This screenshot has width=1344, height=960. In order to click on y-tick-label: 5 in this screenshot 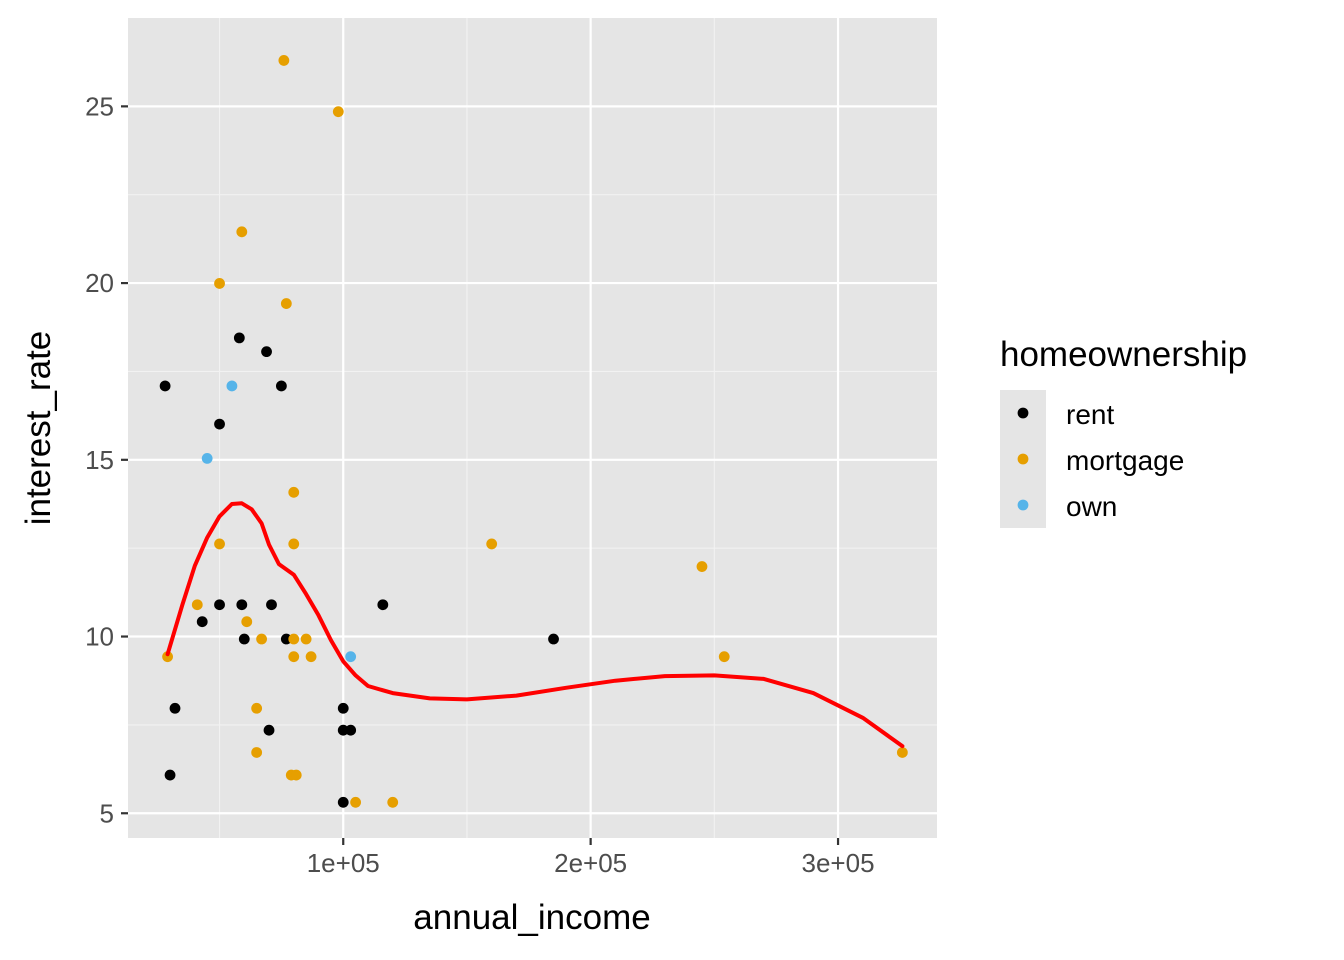, I will do `click(107, 813)`.